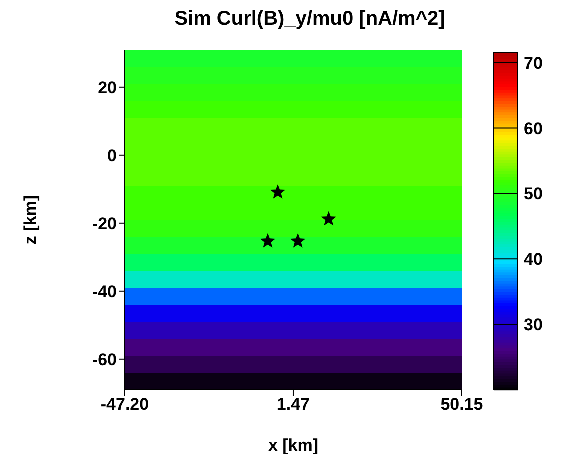 Image resolution: width=582 pixels, height=461 pixels. I want to click on chart-title: Sim Curl(B)_y/mu0 [nA/m^2], so click(310, 19).